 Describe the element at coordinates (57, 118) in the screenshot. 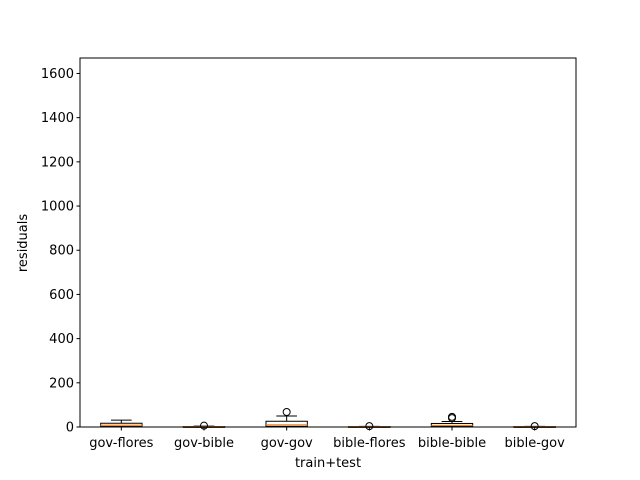

I see `y-tick-label: 1400` at that location.